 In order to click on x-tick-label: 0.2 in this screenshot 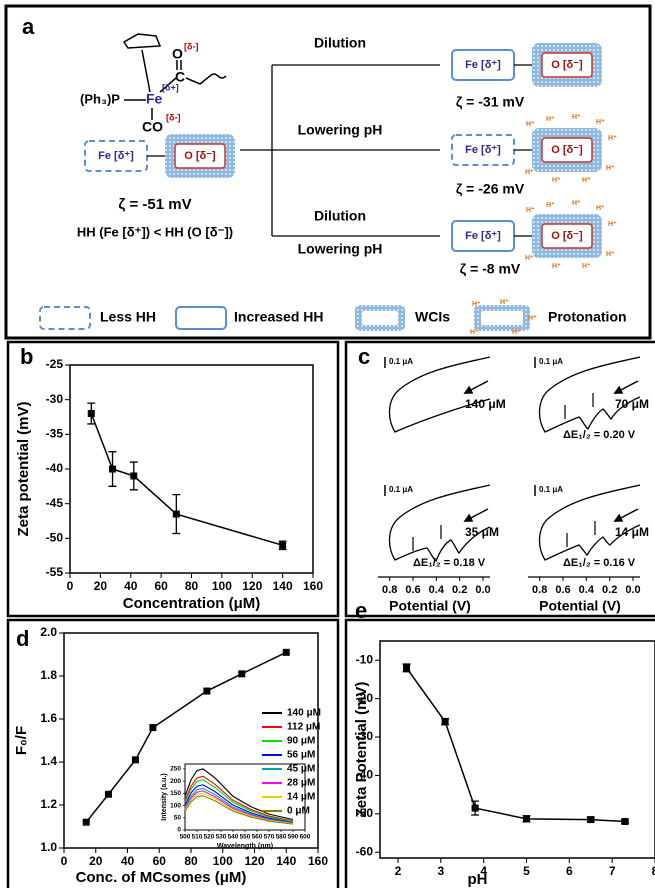, I will do `click(609, 590)`.